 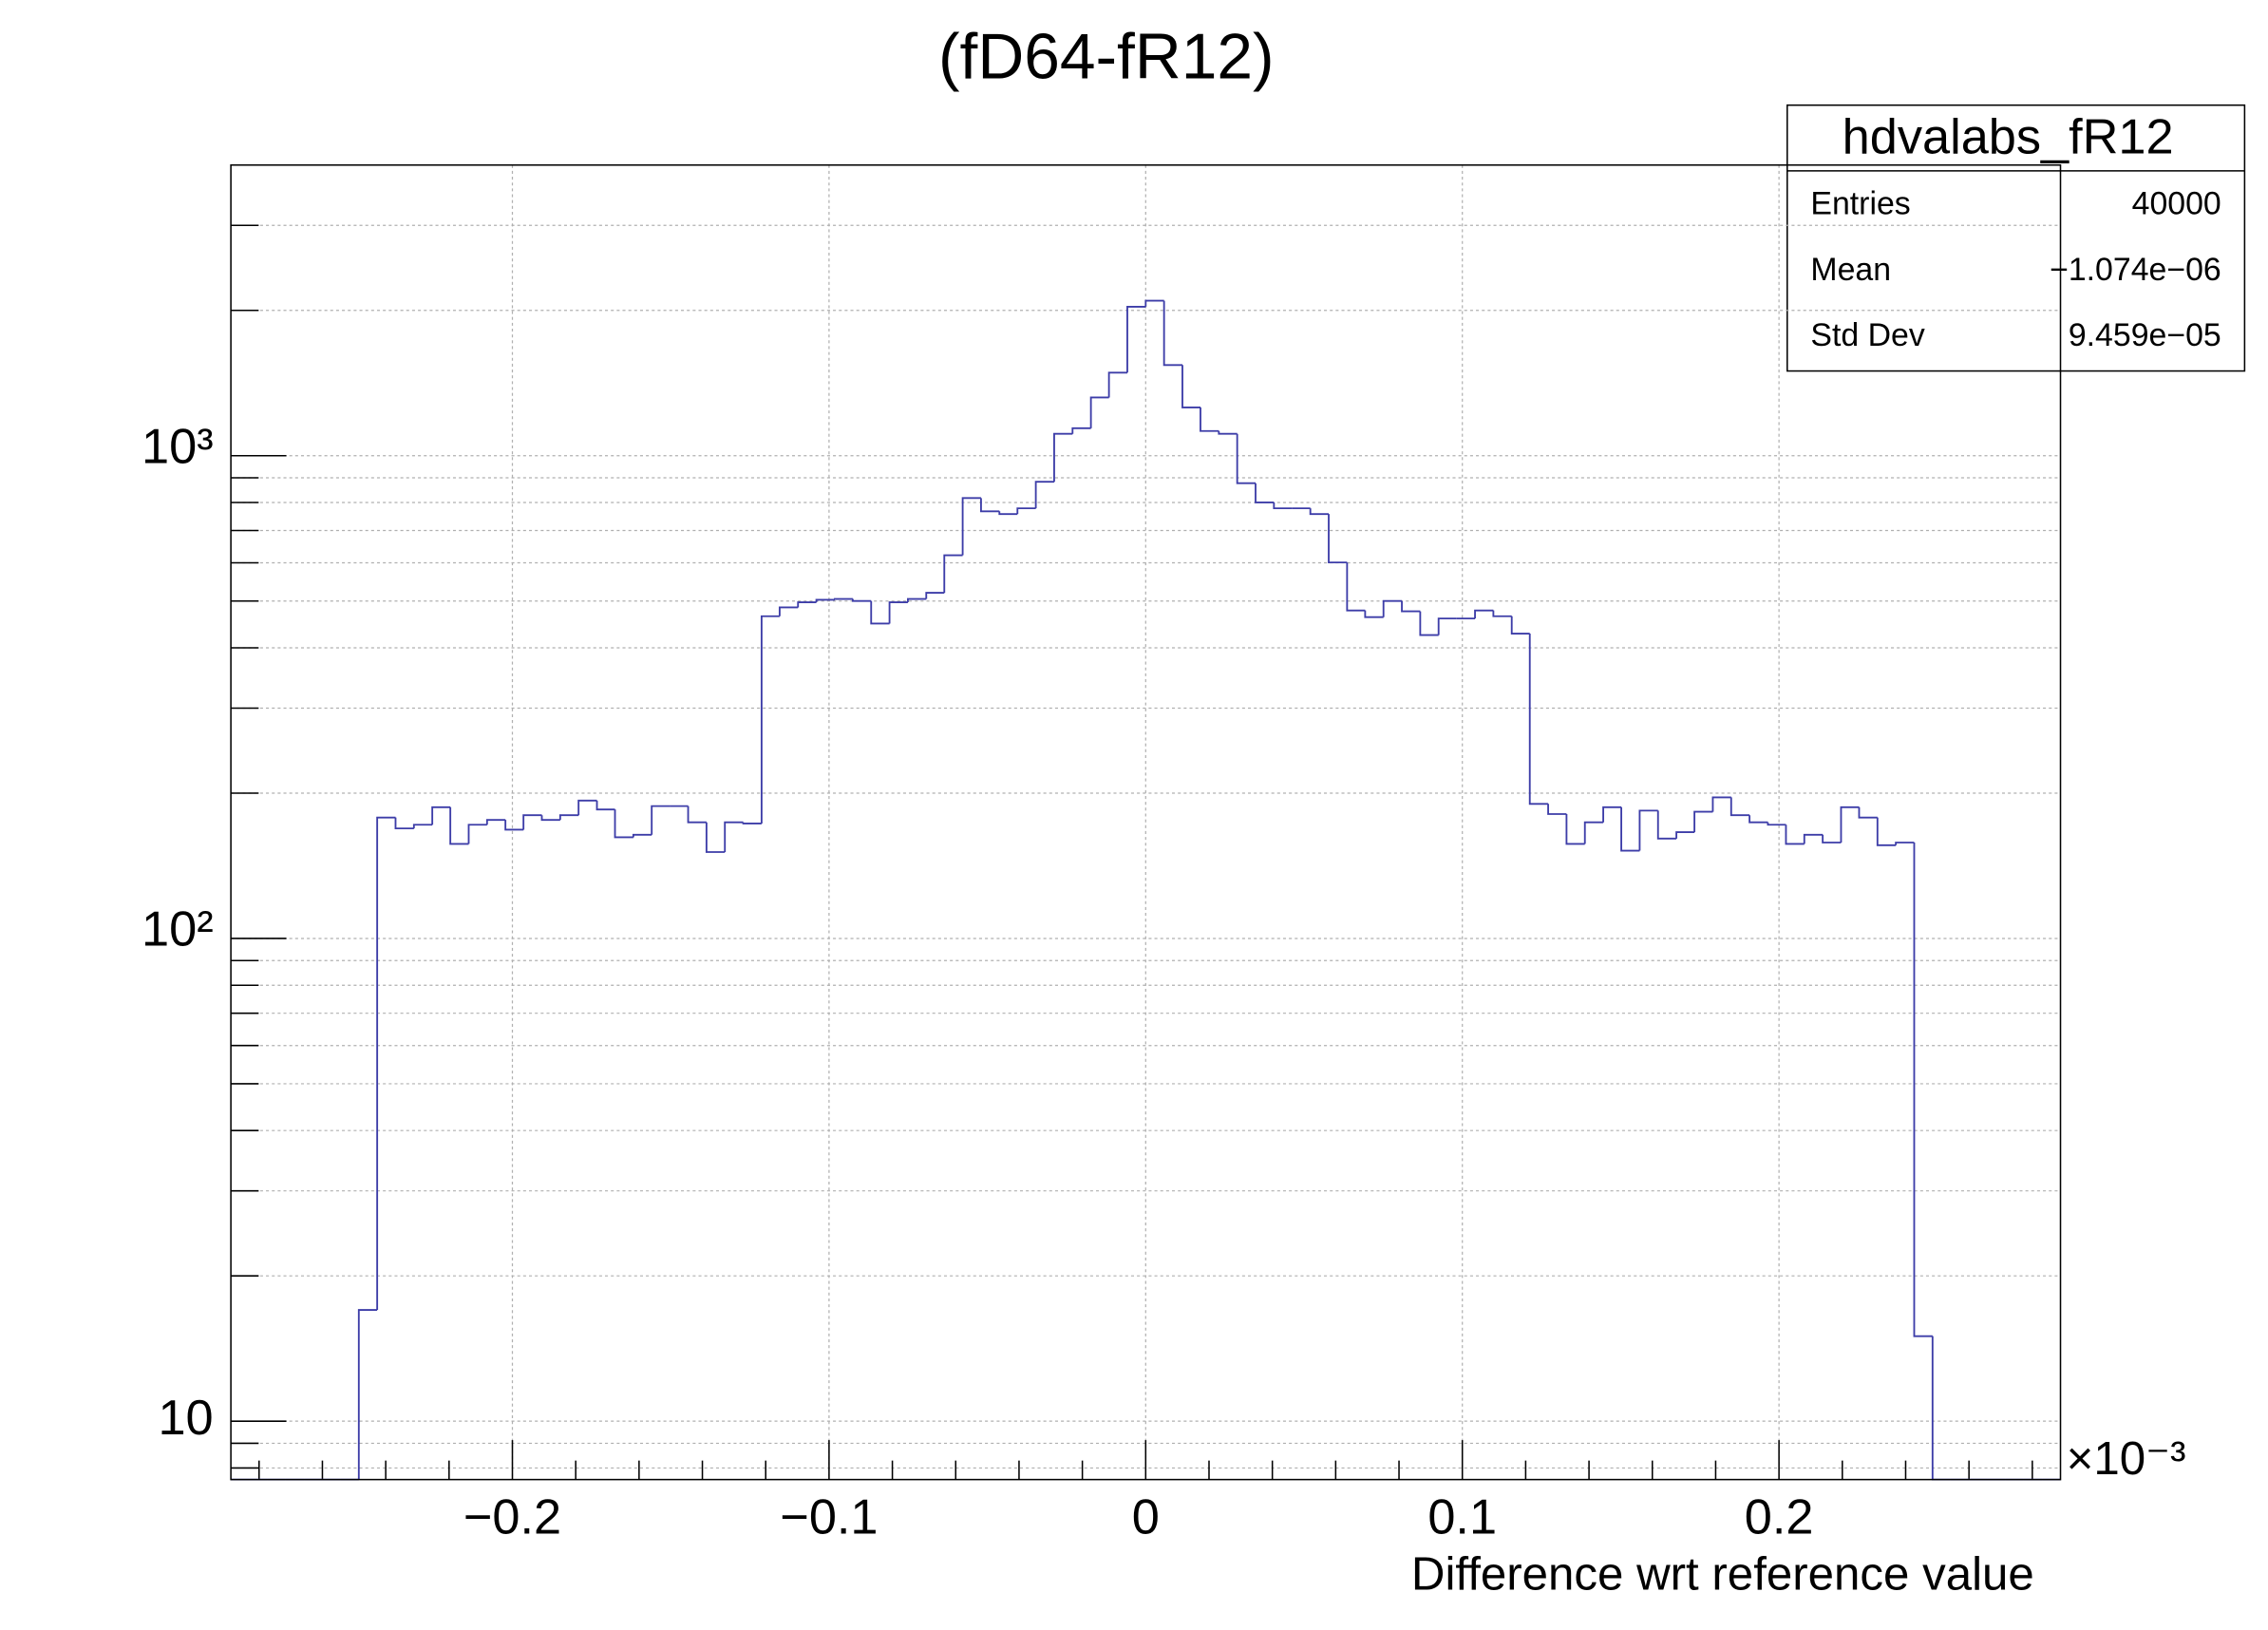 I want to click on y-tick-label: 10², so click(x=178, y=929).